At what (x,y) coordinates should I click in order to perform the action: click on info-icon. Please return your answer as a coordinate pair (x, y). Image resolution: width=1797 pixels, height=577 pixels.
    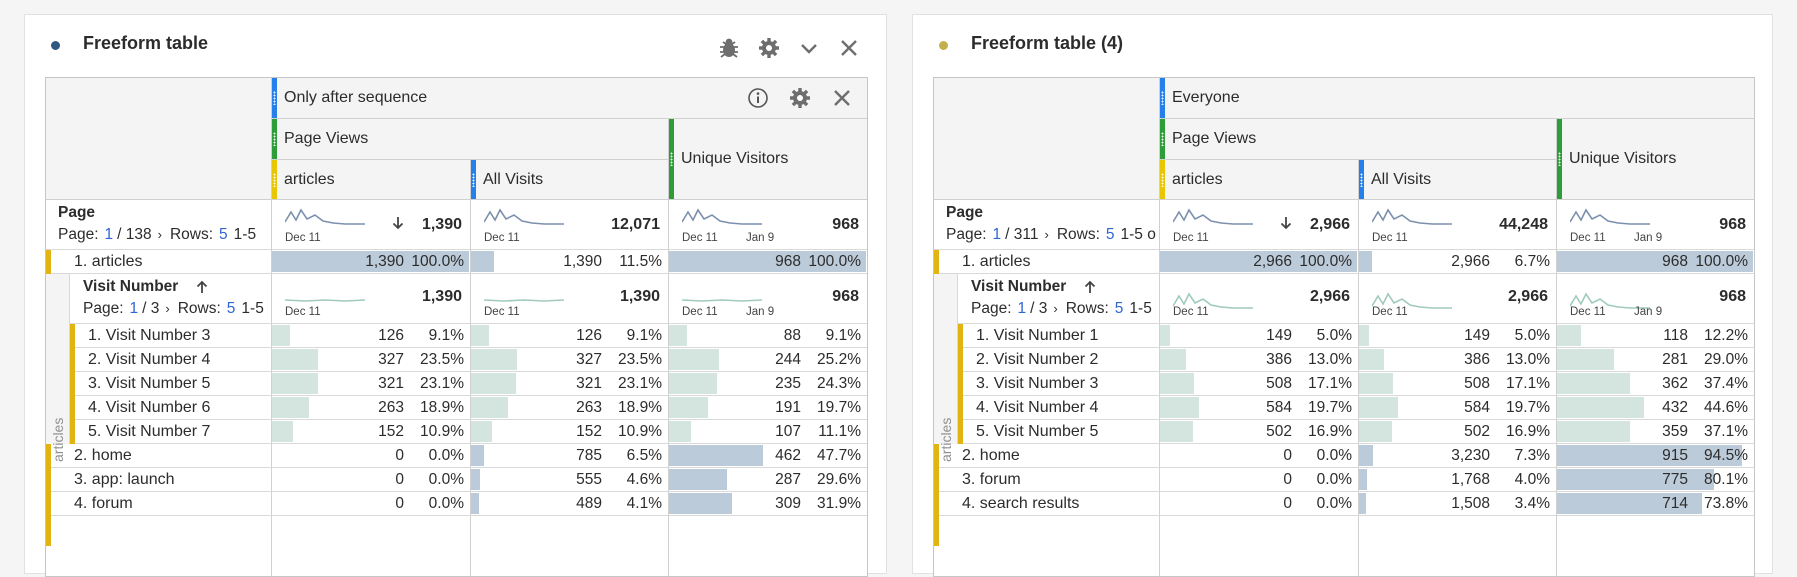
    Looking at the image, I should click on (758, 100).